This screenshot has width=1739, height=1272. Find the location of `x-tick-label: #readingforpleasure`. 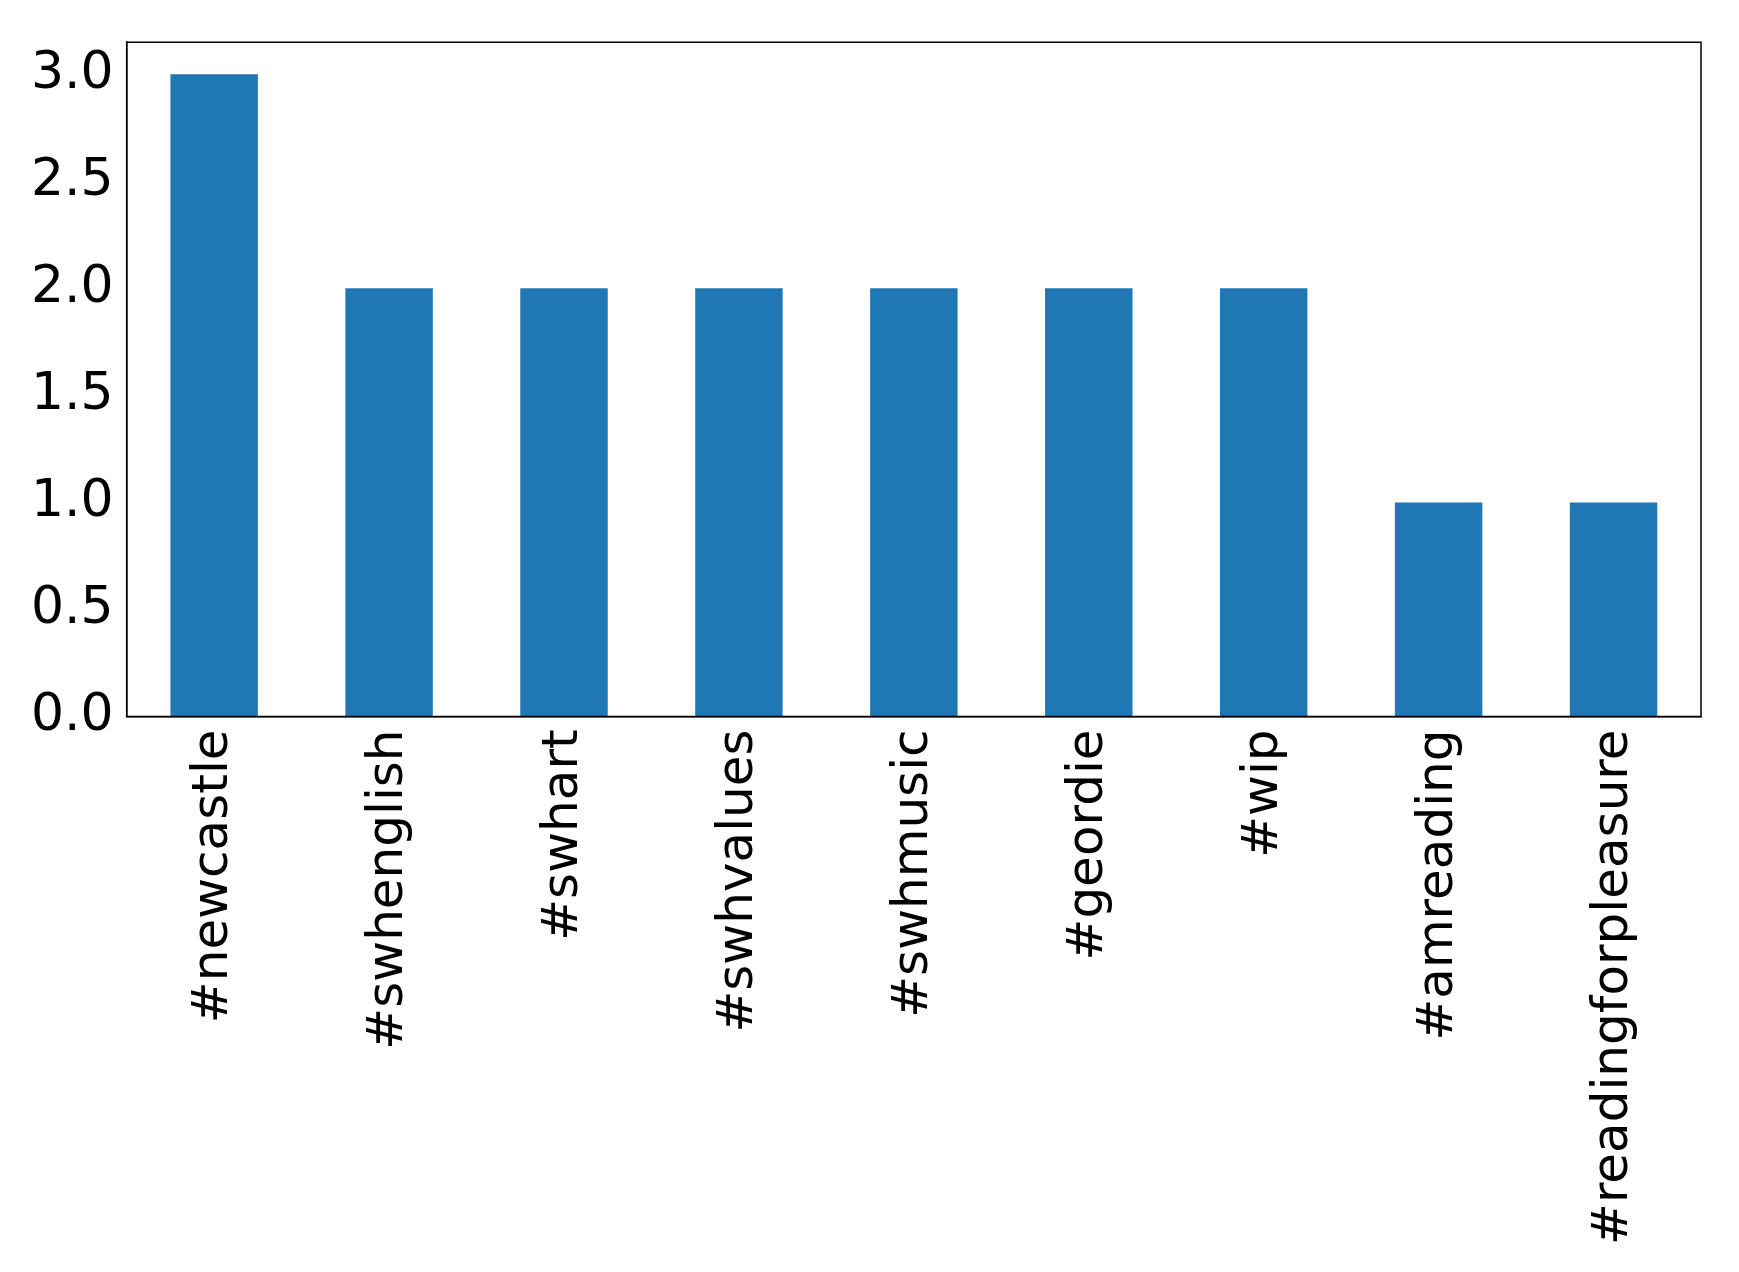

x-tick-label: #readingforpleasure is located at coordinates (1609, 987).